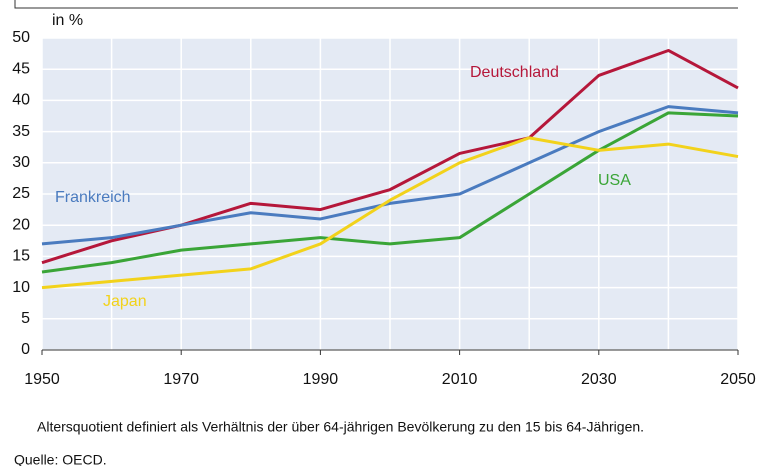 This screenshot has width=757, height=466. Describe the element at coordinates (599, 379) in the screenshot. I see `x-tick-label: 2030` at that location.